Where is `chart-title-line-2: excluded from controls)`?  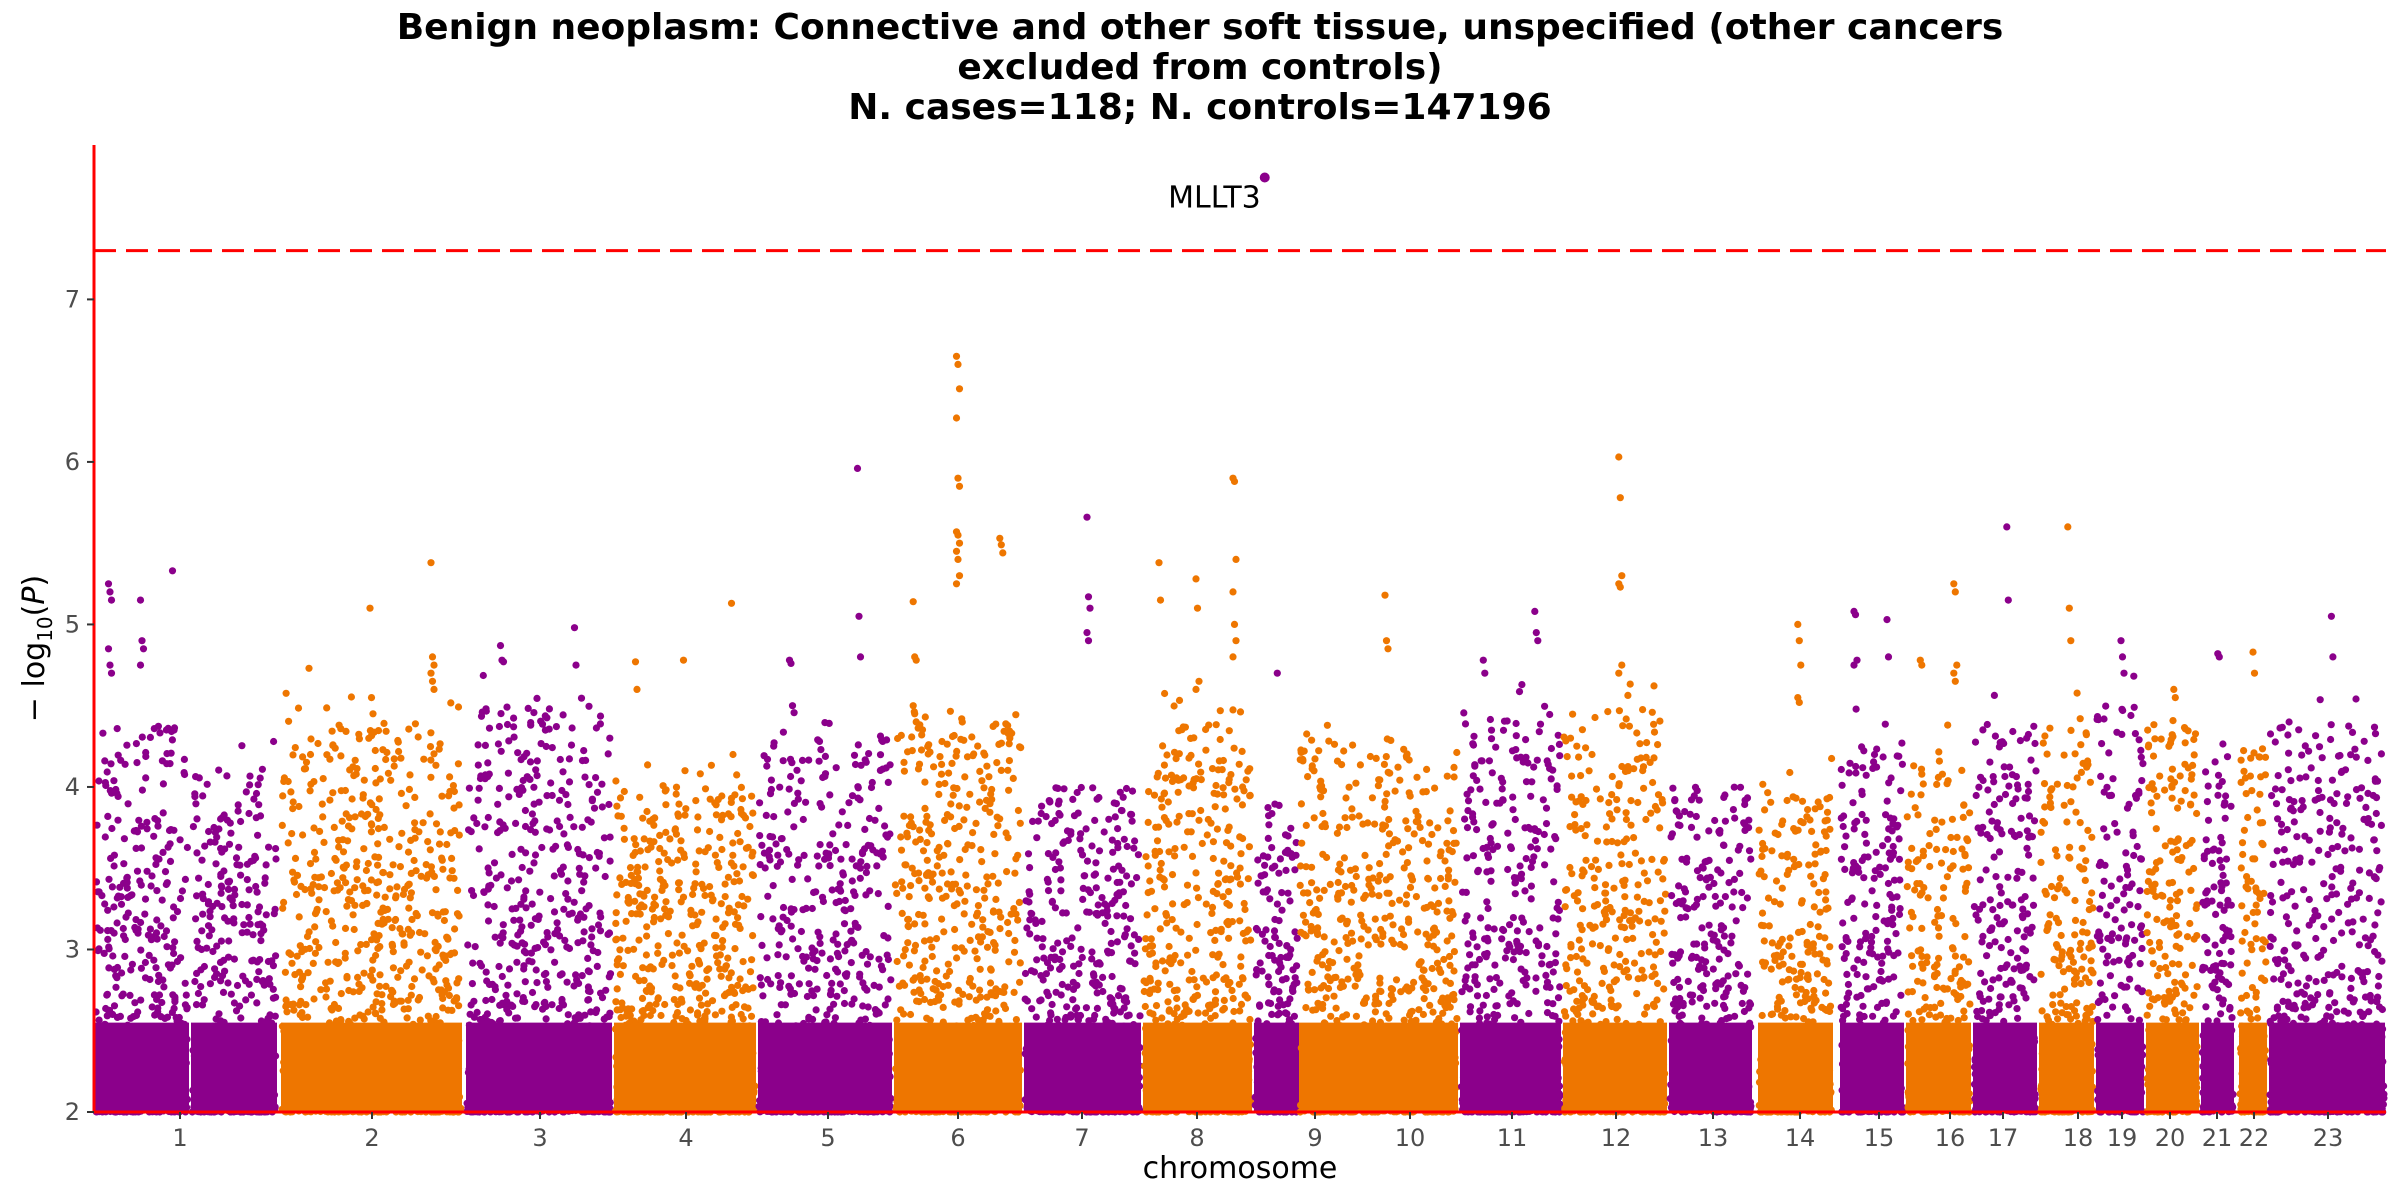 chart-title-line-2: excluded from controls) is located at coordinates (1200, 67).